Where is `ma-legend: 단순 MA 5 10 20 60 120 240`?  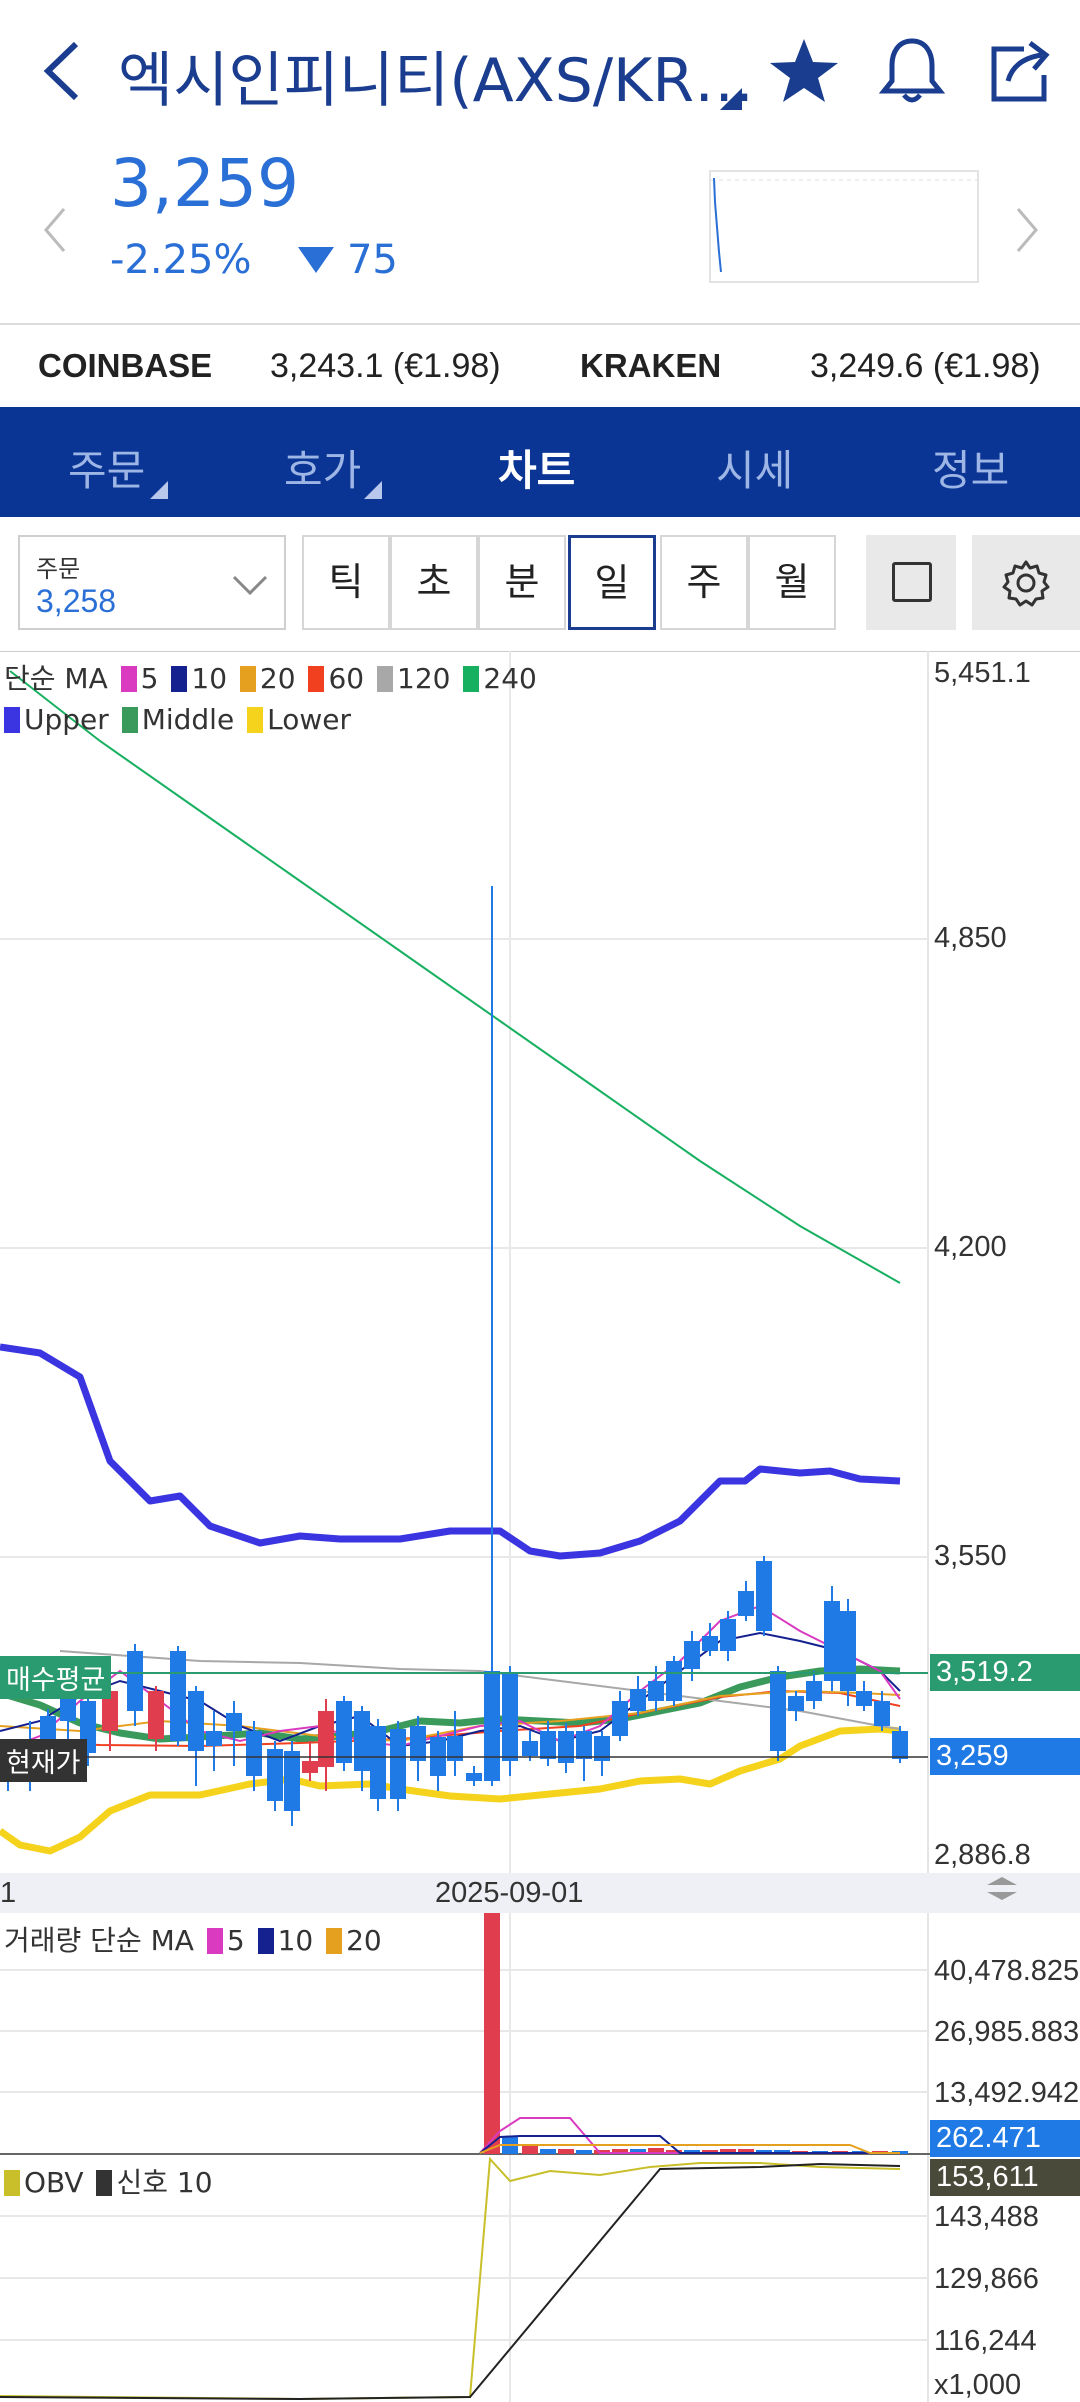 ma-legend: 단순 MA 5 10 20 60 120 240 is located at coordinates (270, 677).